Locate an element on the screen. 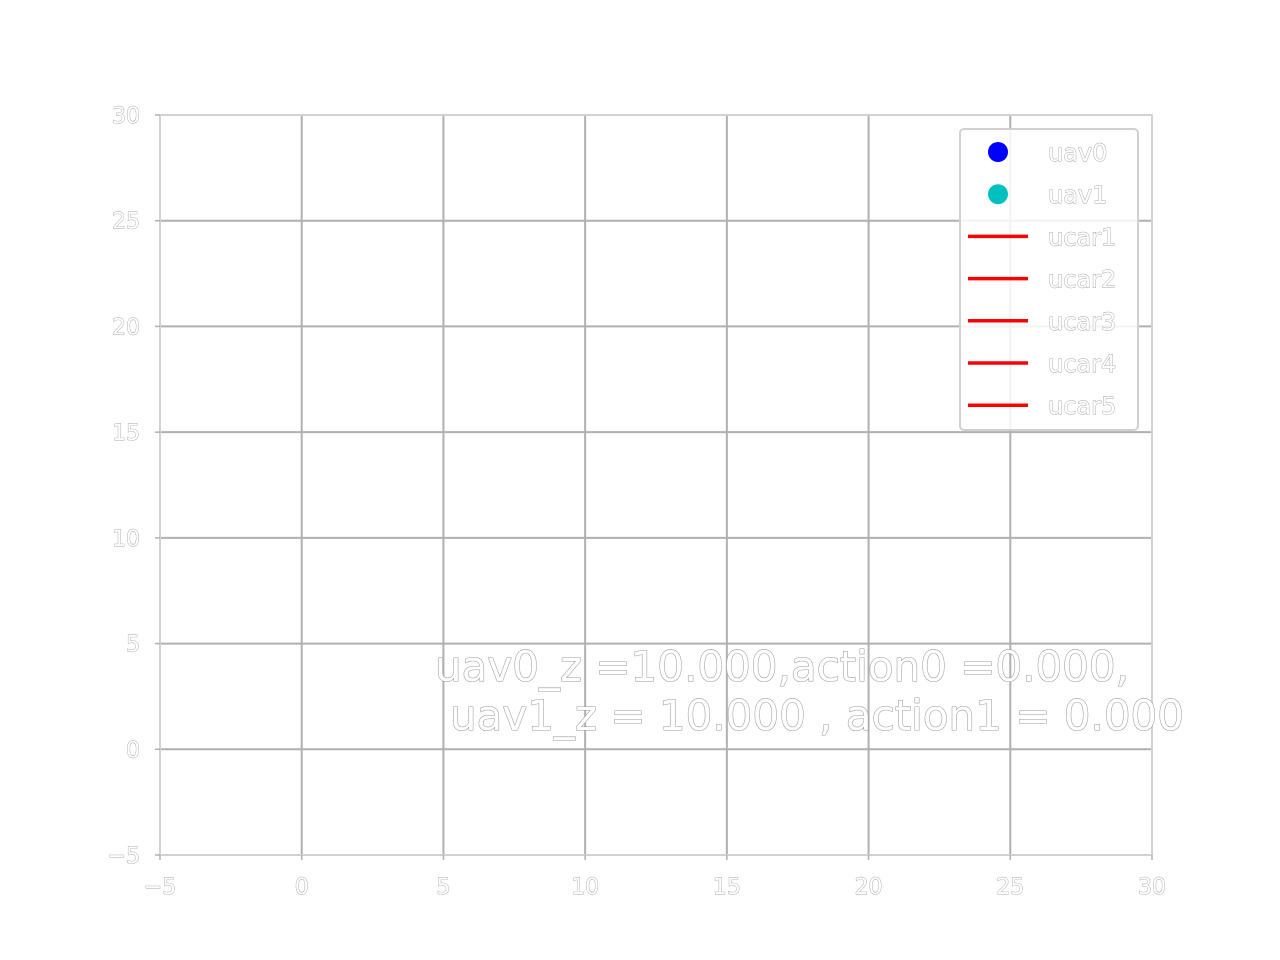 This screenshot has width=1280, height=960. legend-entry-uav1: uav1 is located at coordinates (1048, 195).